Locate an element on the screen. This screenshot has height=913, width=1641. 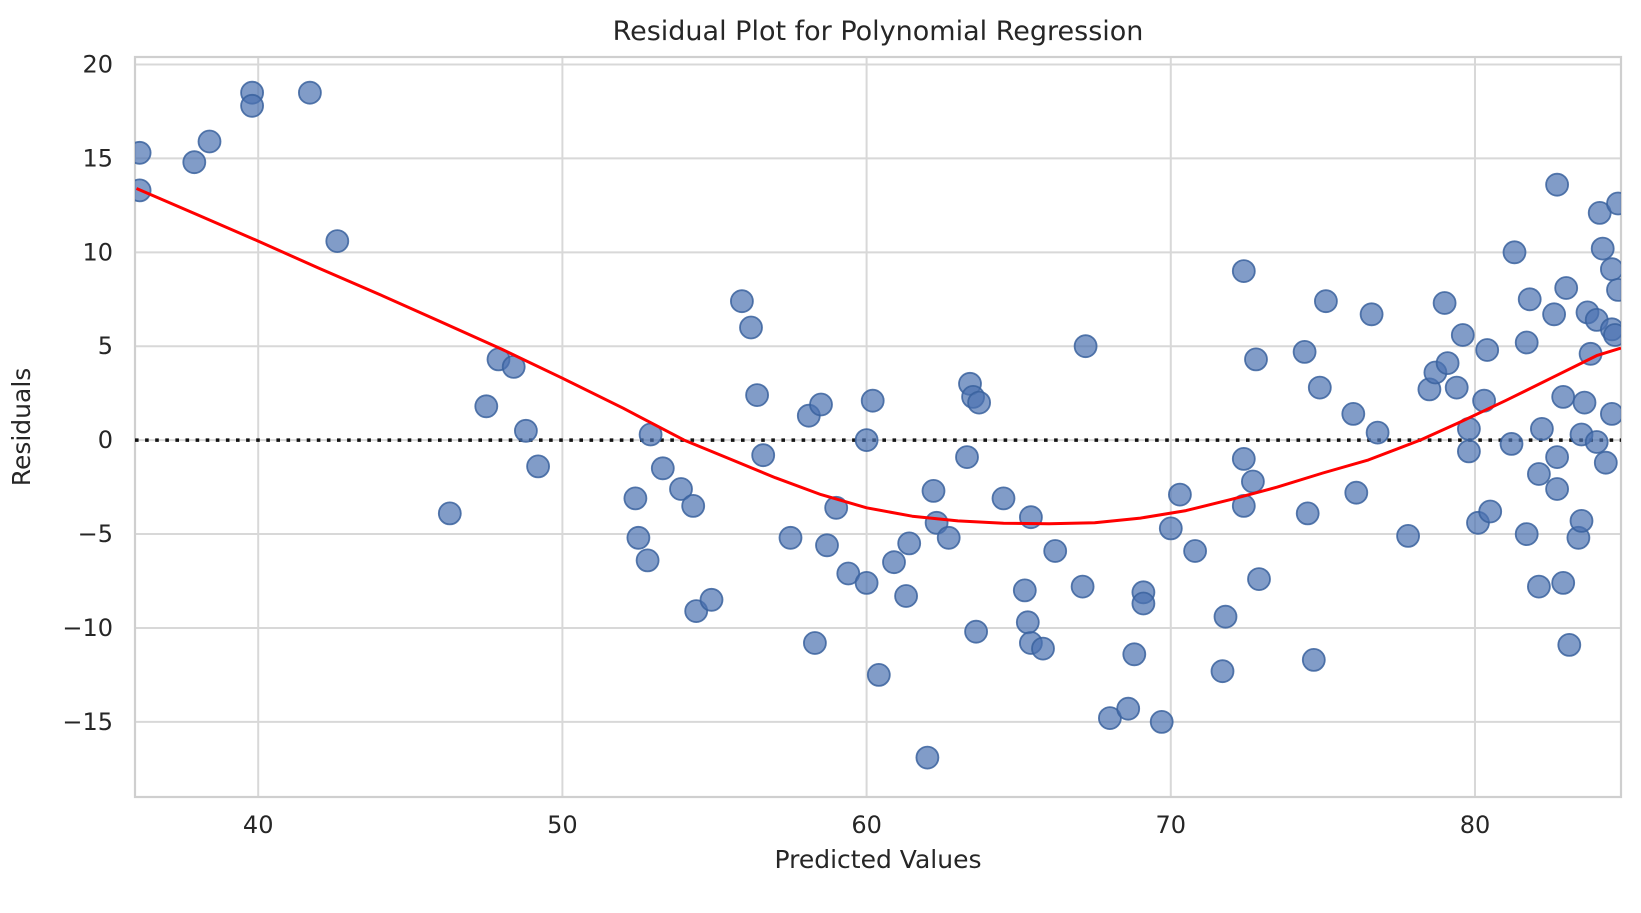
y-axis-label: Residuals is located at coordinates (21, 427).